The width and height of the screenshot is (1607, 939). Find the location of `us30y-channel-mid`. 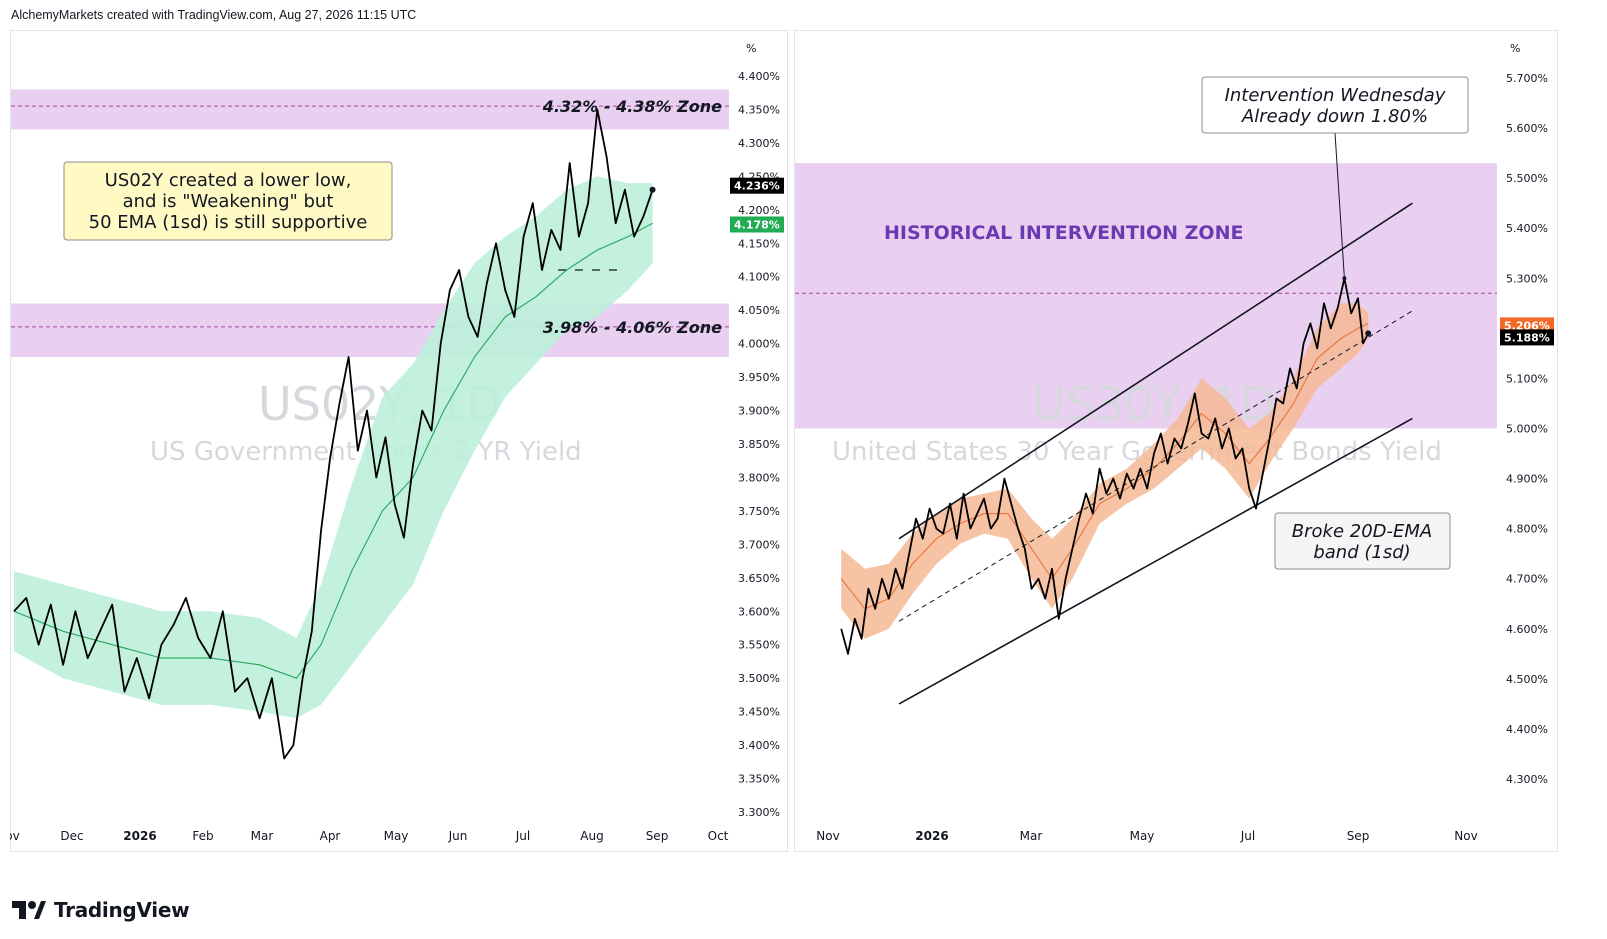

us30y-channel-mid is located at coordinates (1155, 466).